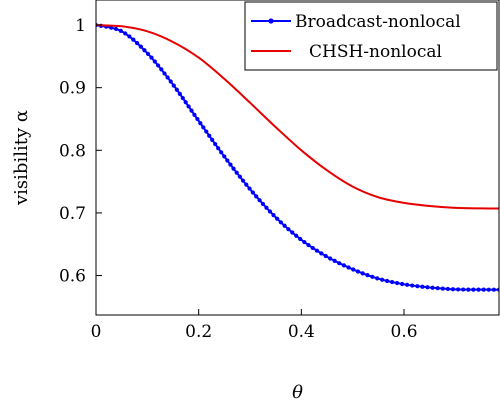 The width and height of the screenshot is (500, 410). I want to click on y-tick-label: 0.8, so click(72, 151).